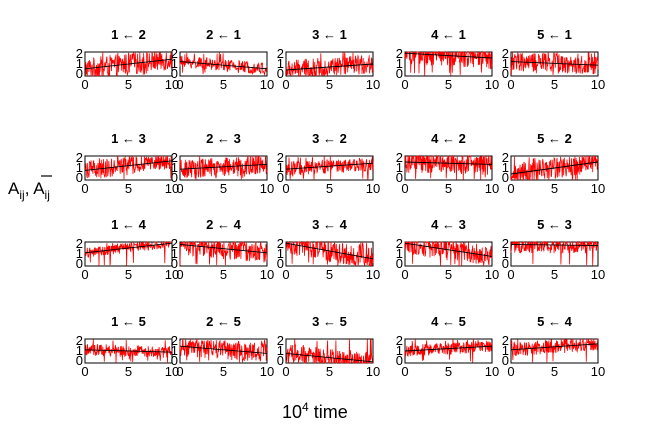 The image size is (654, 436). I want to click on panel-title: 3 ← 4, so click(329, 224).